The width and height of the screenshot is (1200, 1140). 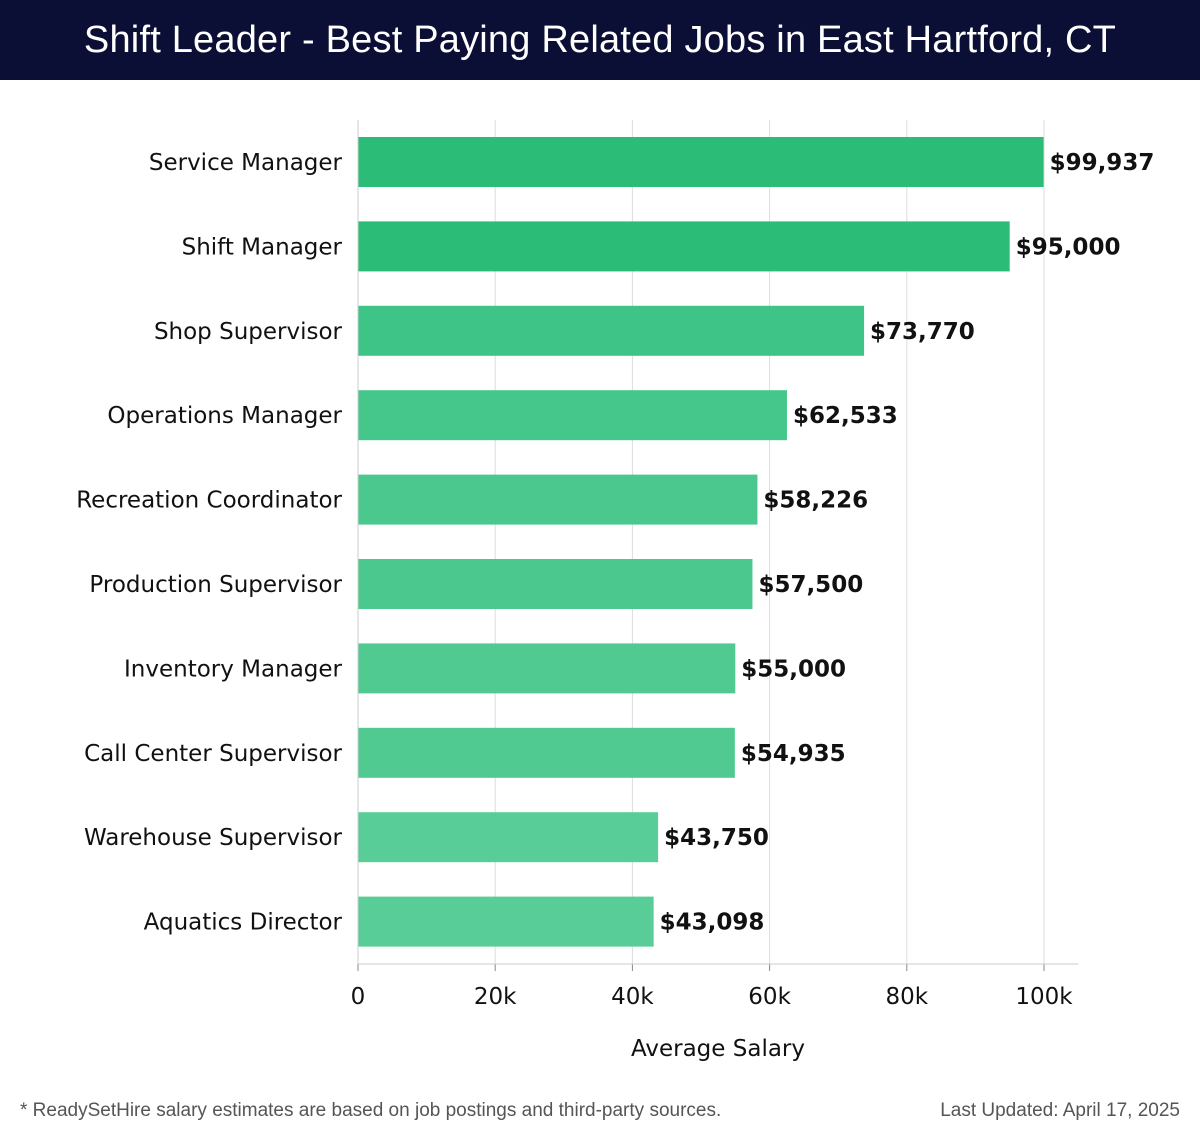 I want to click on x-tick-label: 80k, so click(x=907, y=997).